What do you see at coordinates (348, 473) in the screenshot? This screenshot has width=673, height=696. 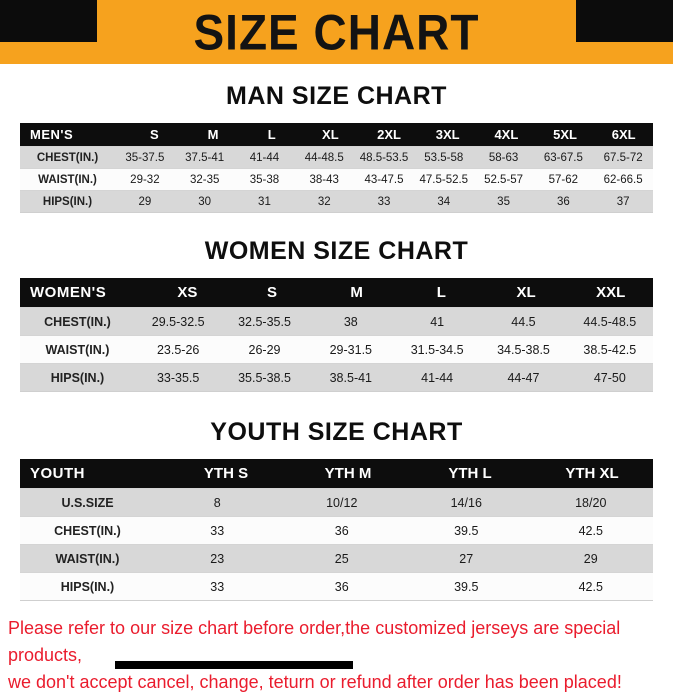 I see `header-cell: YTH M` at bounding box center [348, 473].